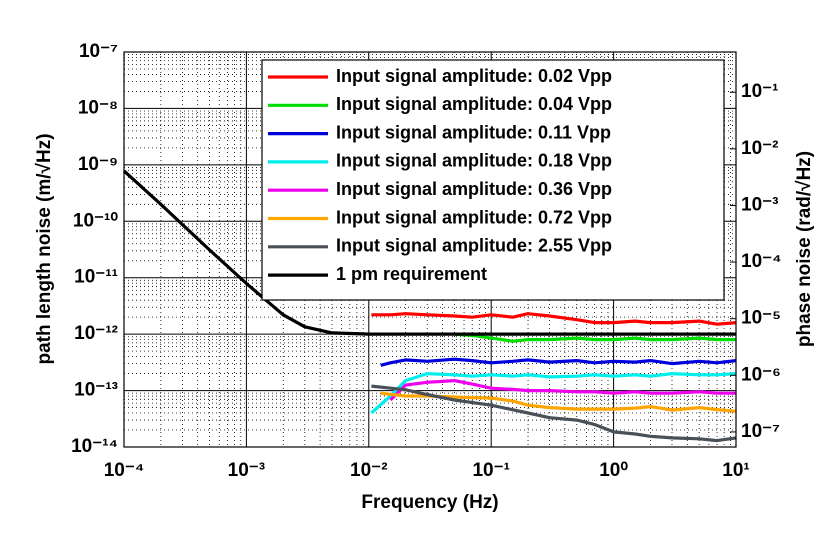 The width and height of the screenshot is (830, 558). Describe the element at coordinates (760, 431) in the screenshot. I see `y2-tick-label: 10⁻⁷` at that location.